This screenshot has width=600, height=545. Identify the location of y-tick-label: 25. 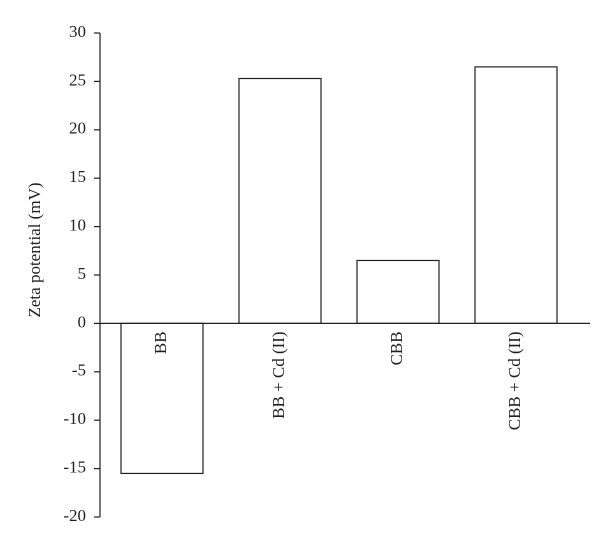
(77, 79).